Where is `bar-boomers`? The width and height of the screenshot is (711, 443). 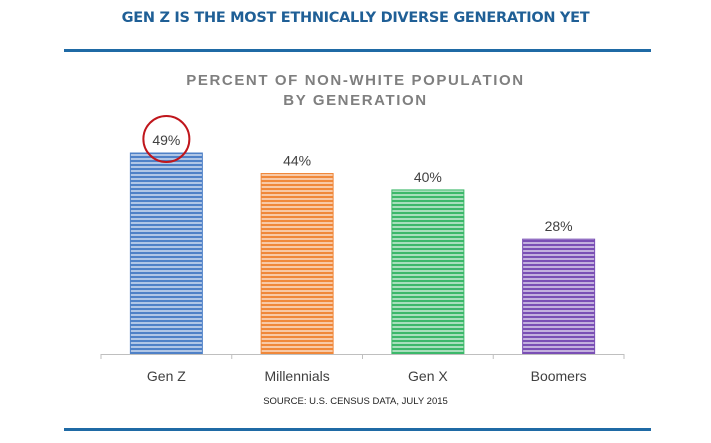
bar-boomers is located at coordinates (559, 296).